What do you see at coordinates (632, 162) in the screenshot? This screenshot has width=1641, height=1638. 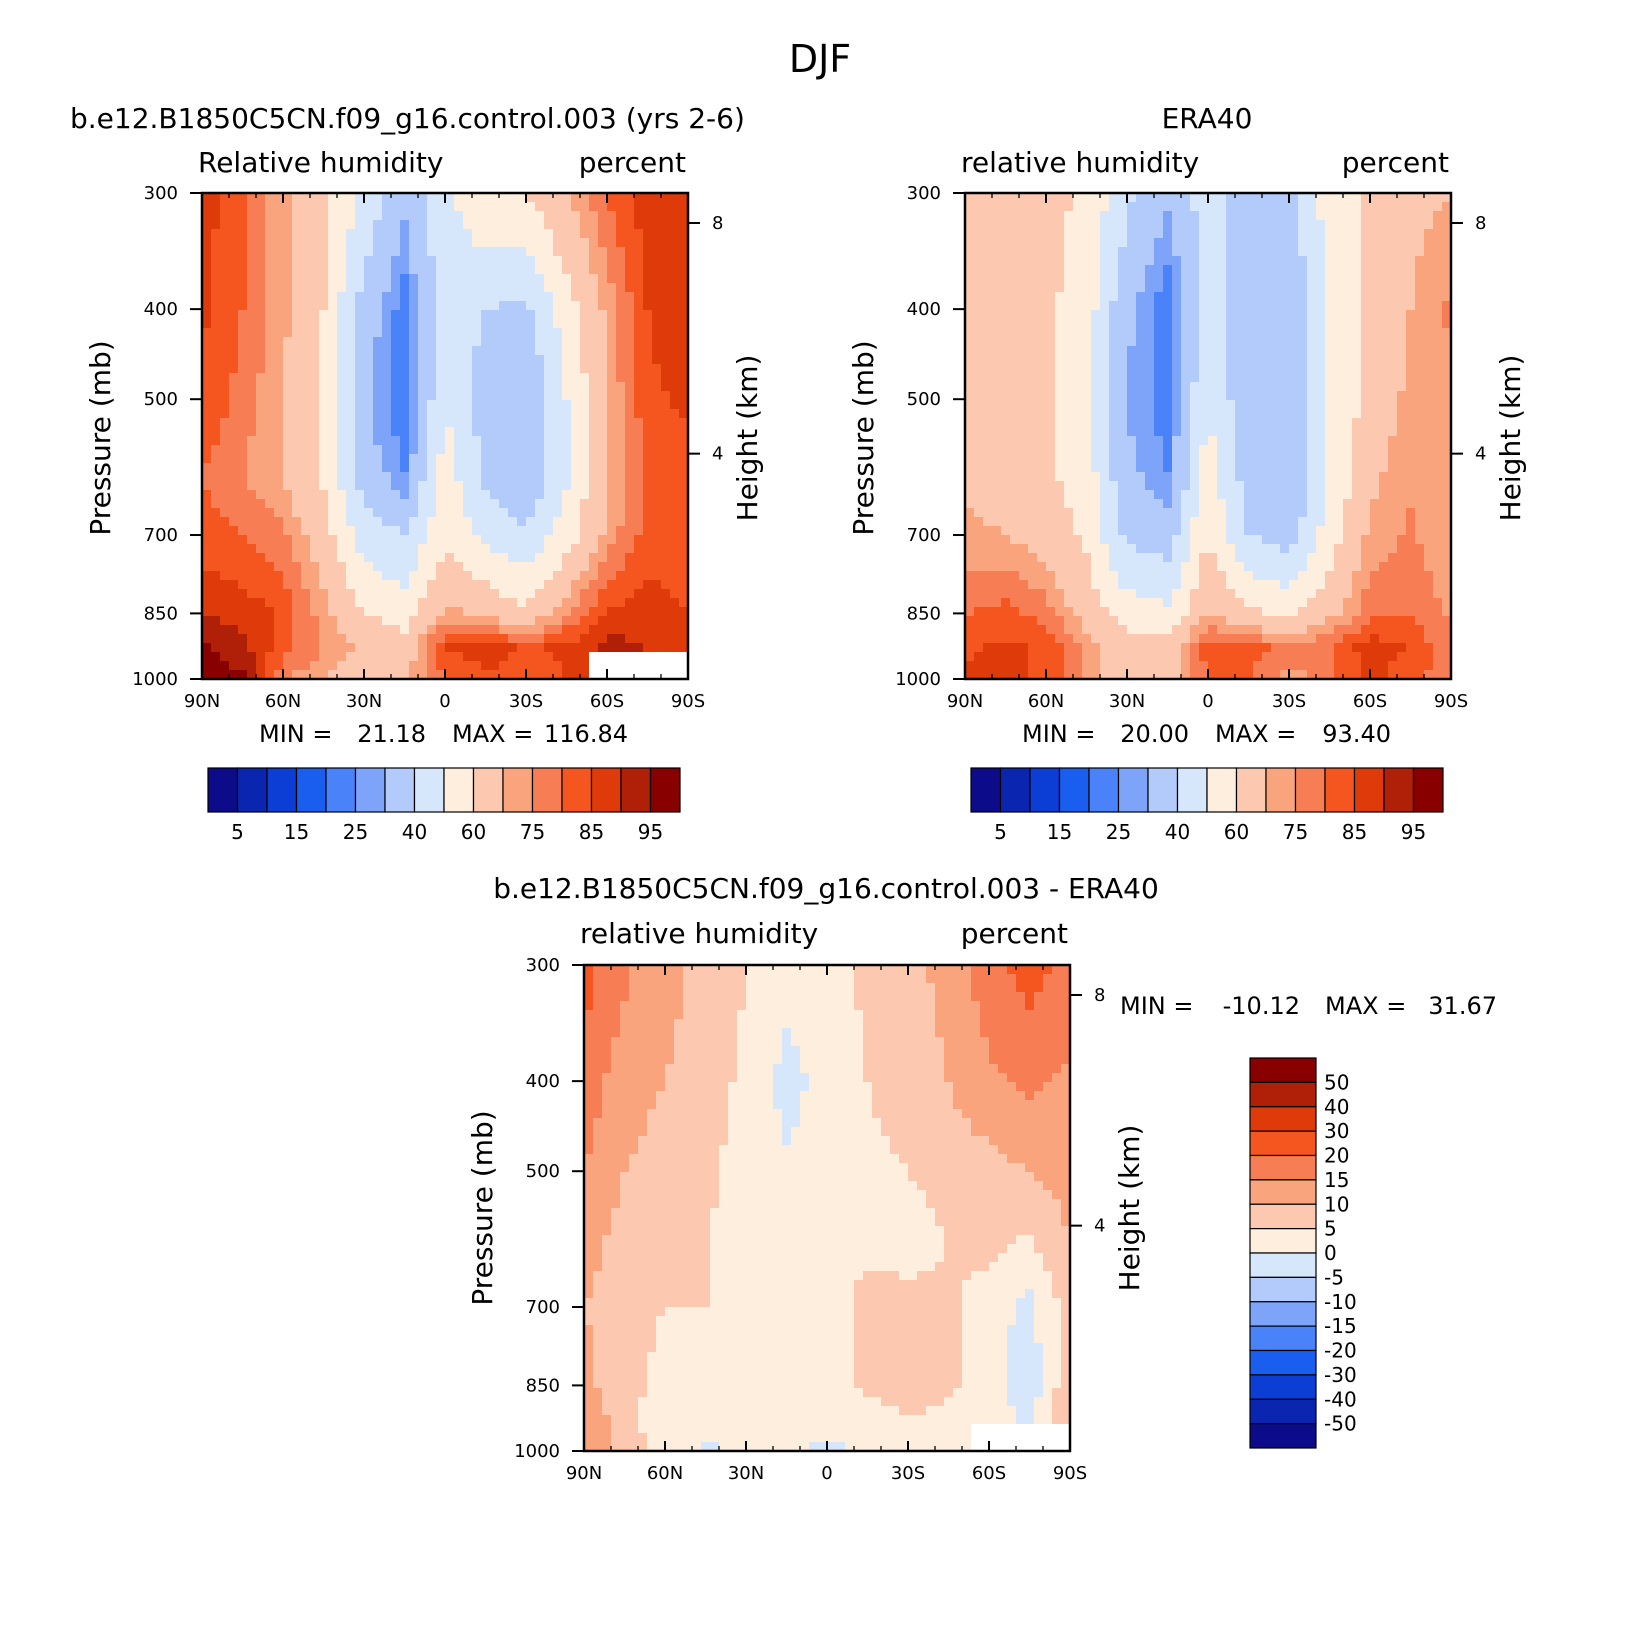 I see `panel-model-units-label: percent` at bounding box center [632, 162].